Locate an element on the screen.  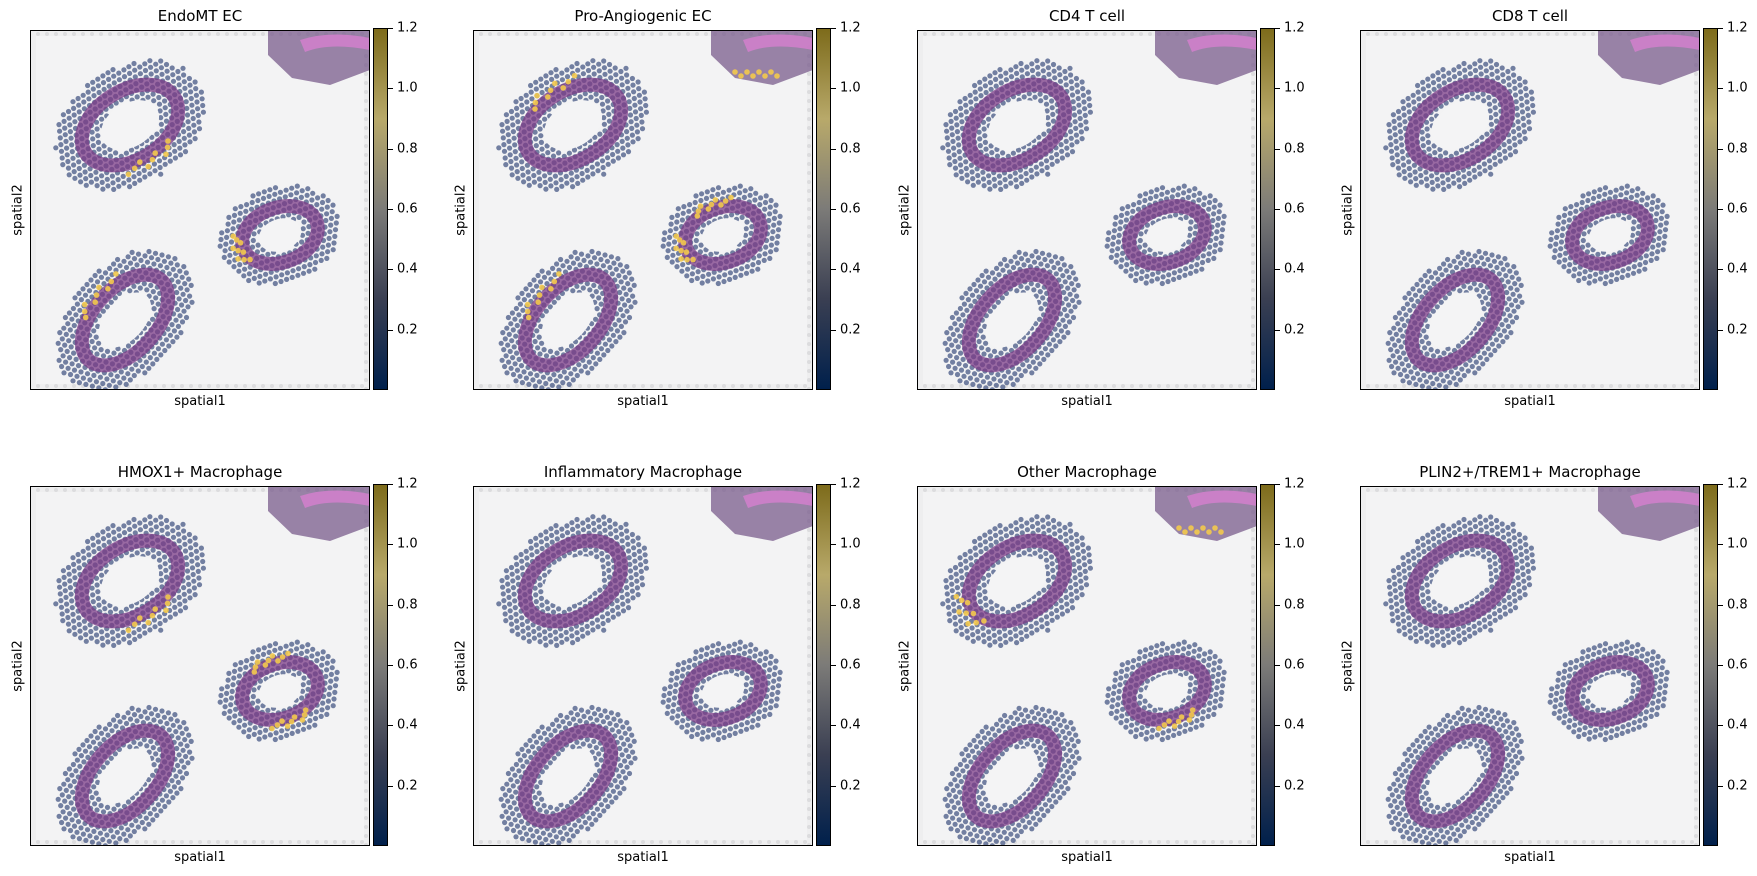
panel-title: EndoMT EC is located at coordinates (200, 16).